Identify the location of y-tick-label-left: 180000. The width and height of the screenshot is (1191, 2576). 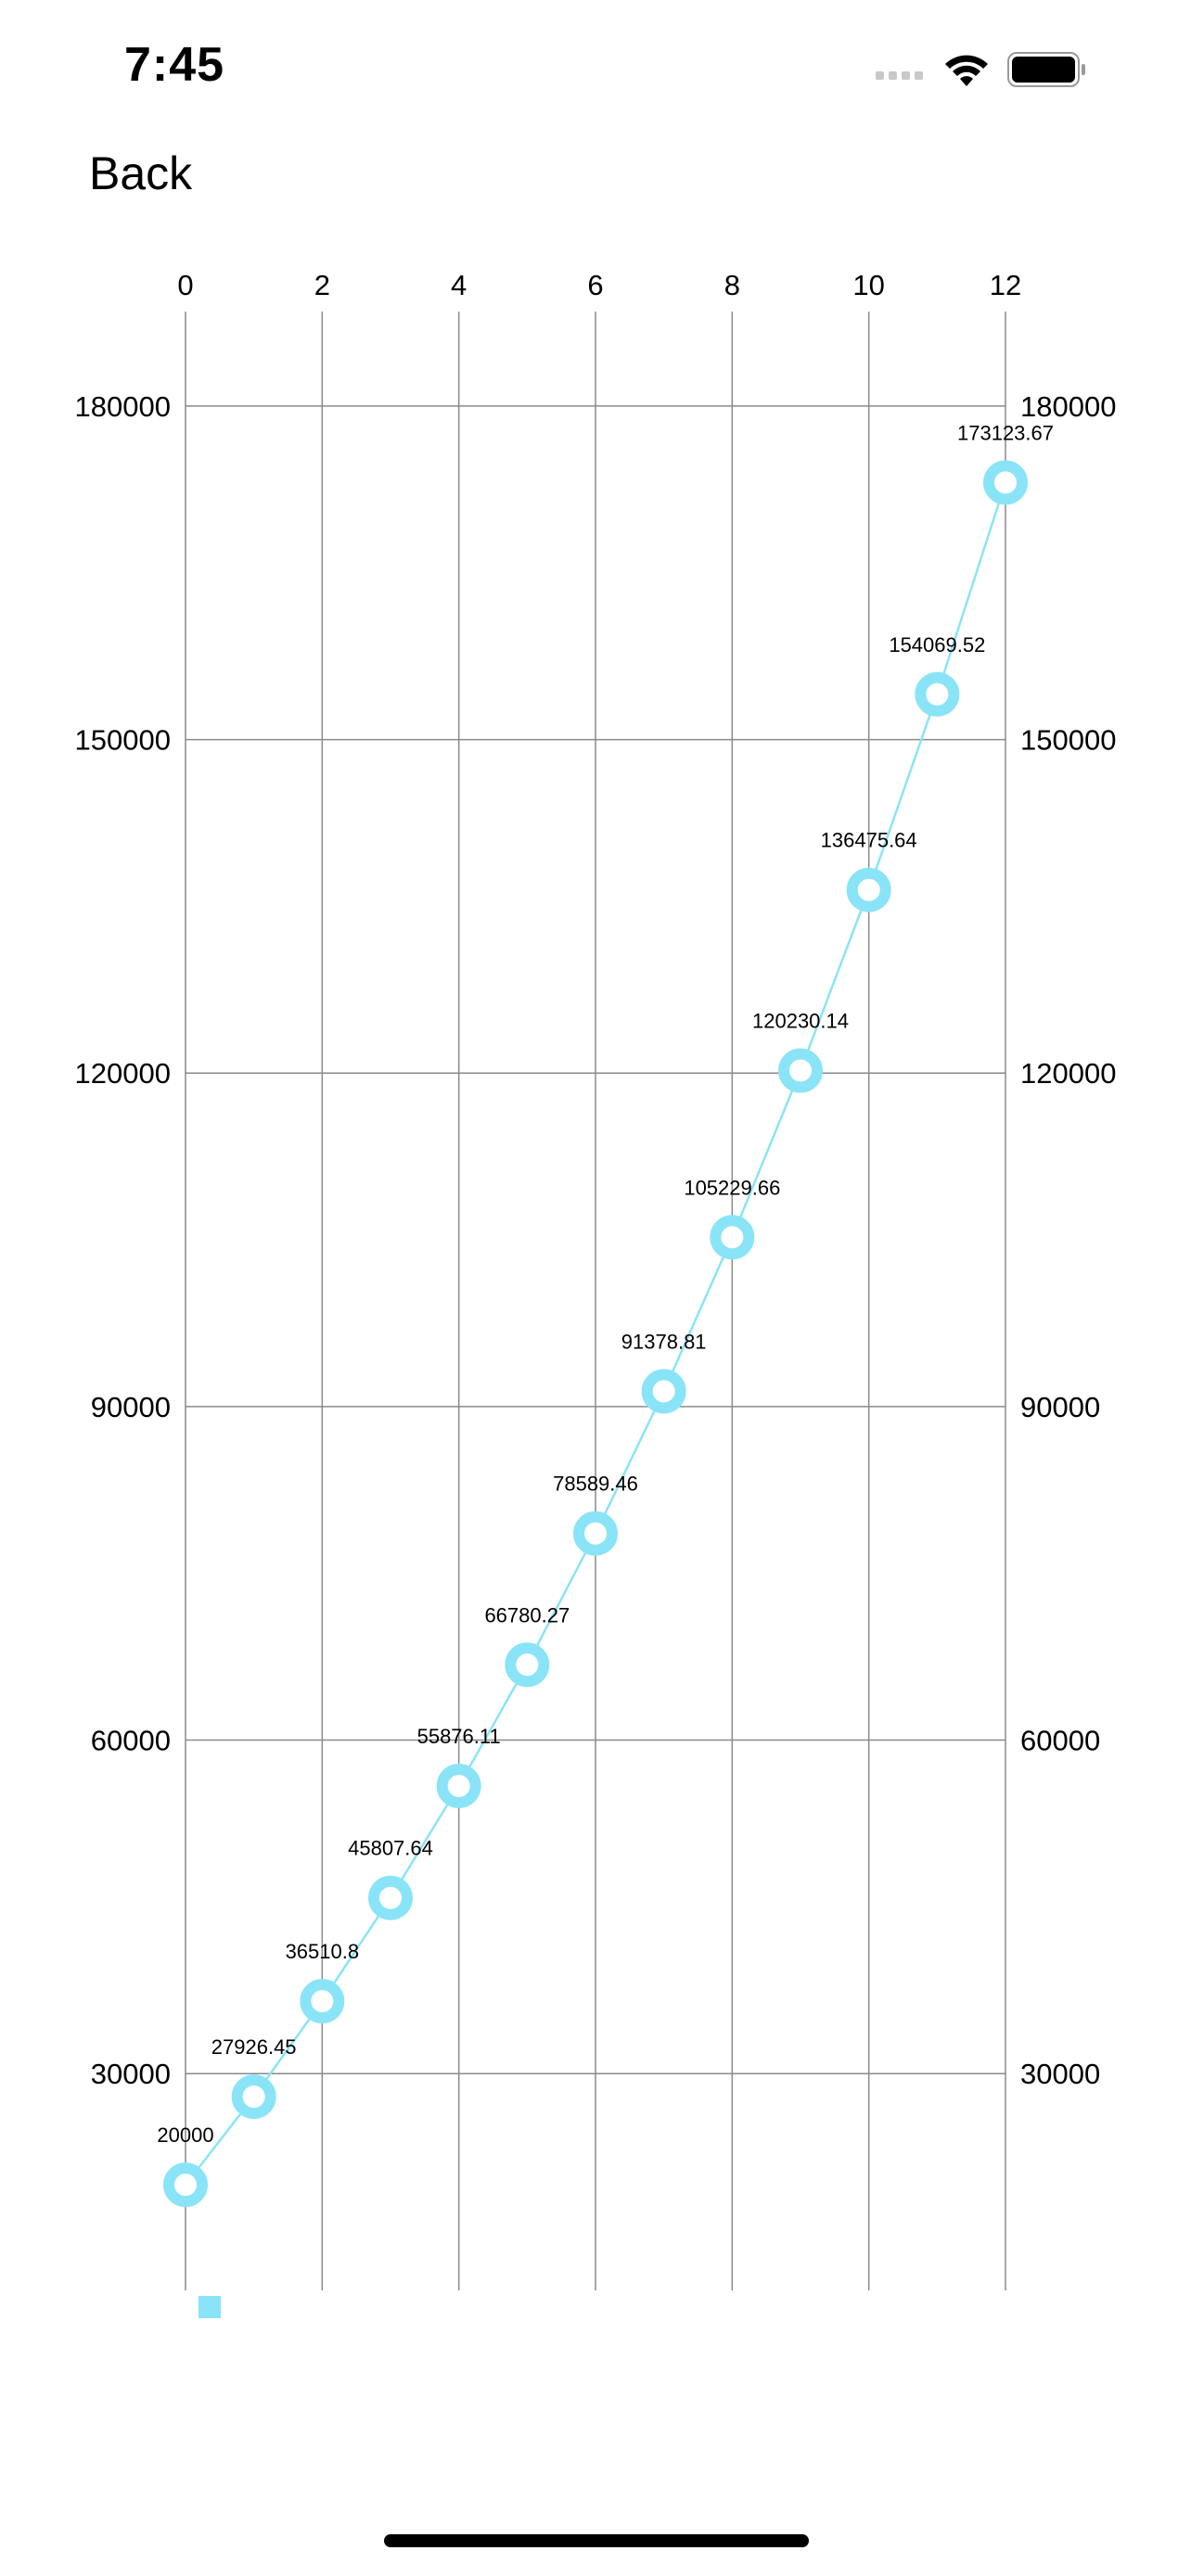
(123, 406).